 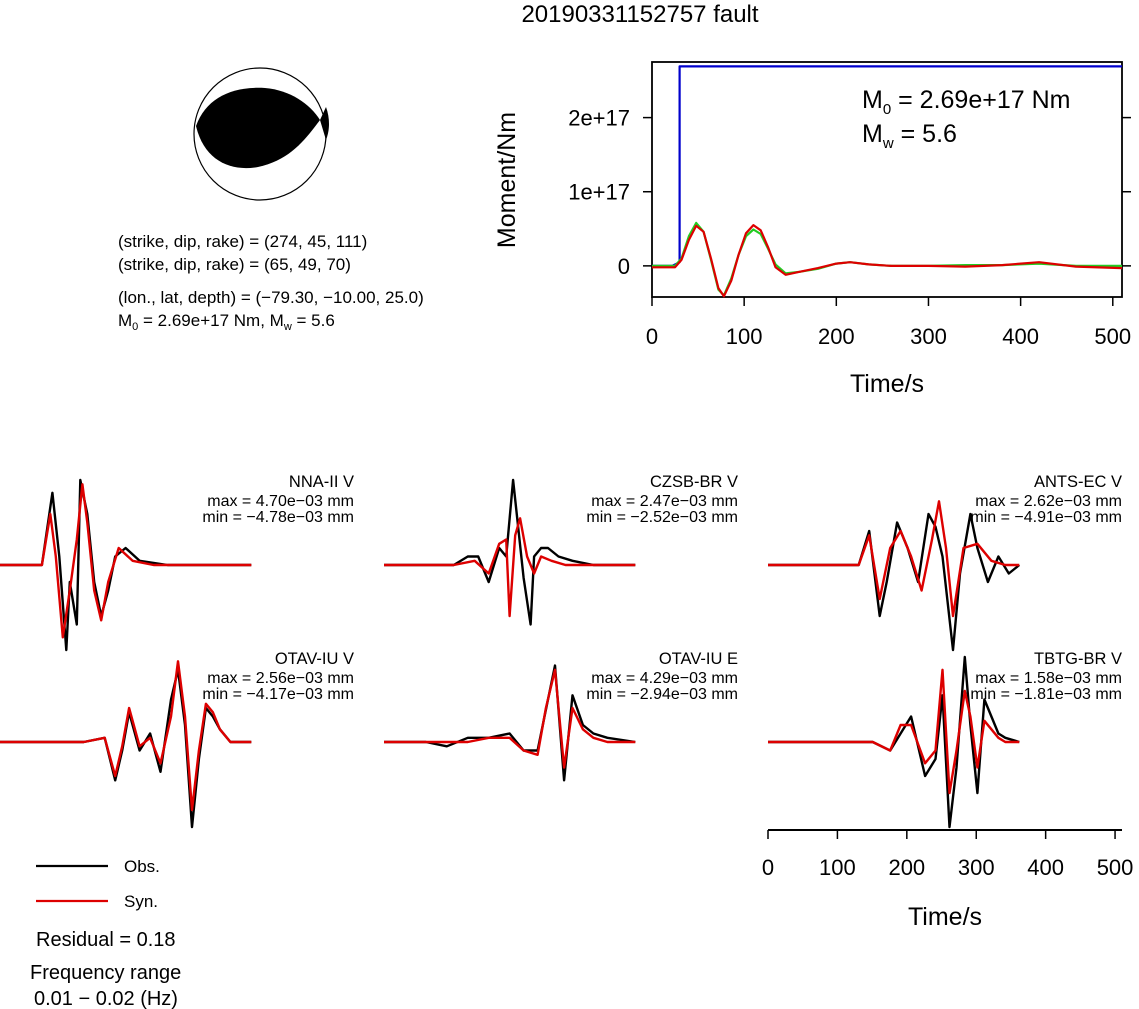 What do you see at coordinates (966, 102) in the screenshot?
I see `moment-m0-annotation: M0 = 2.69e+17 Nm` at bounding box center [966, 102].